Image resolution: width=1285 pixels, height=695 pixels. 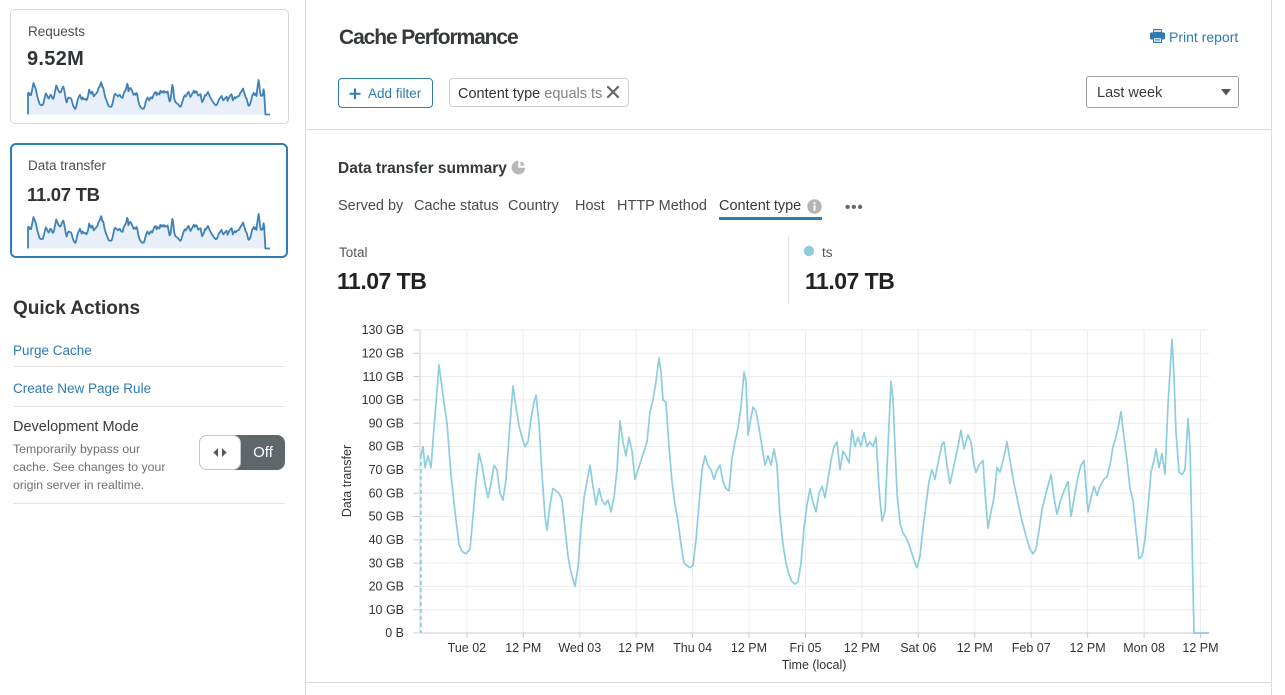 What do you see at coordinates (383, 400) in the screenshot?
I see `svg-text: 100 GB` at bounding box center [383, 400].